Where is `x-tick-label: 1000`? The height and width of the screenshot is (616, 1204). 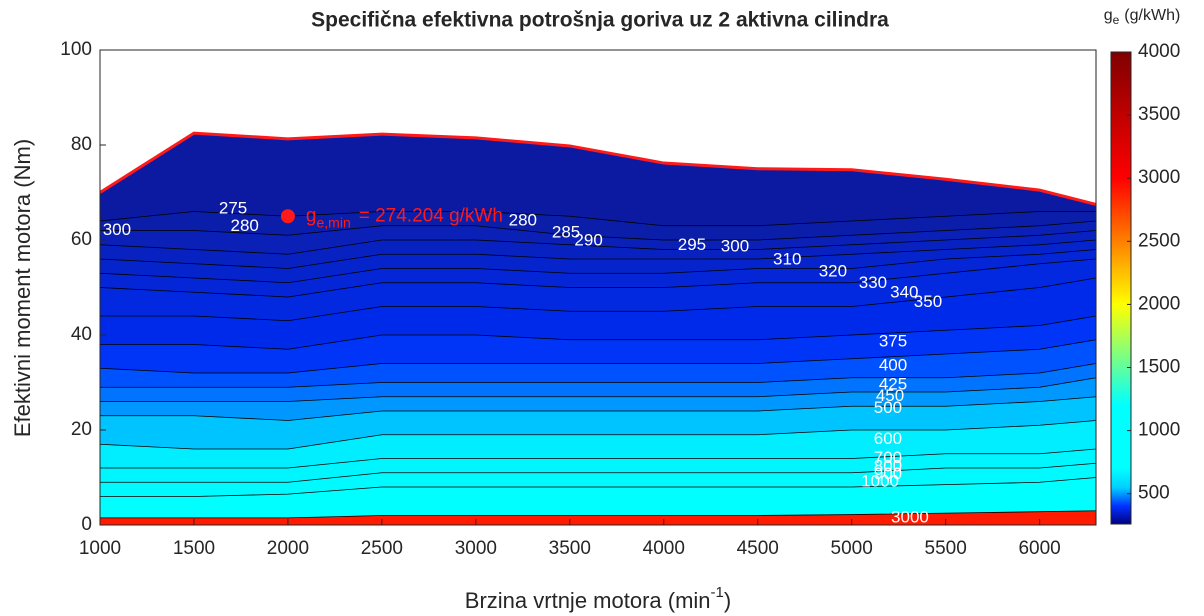
x-tick-label: 1000 is located at coordinates (100, 548).